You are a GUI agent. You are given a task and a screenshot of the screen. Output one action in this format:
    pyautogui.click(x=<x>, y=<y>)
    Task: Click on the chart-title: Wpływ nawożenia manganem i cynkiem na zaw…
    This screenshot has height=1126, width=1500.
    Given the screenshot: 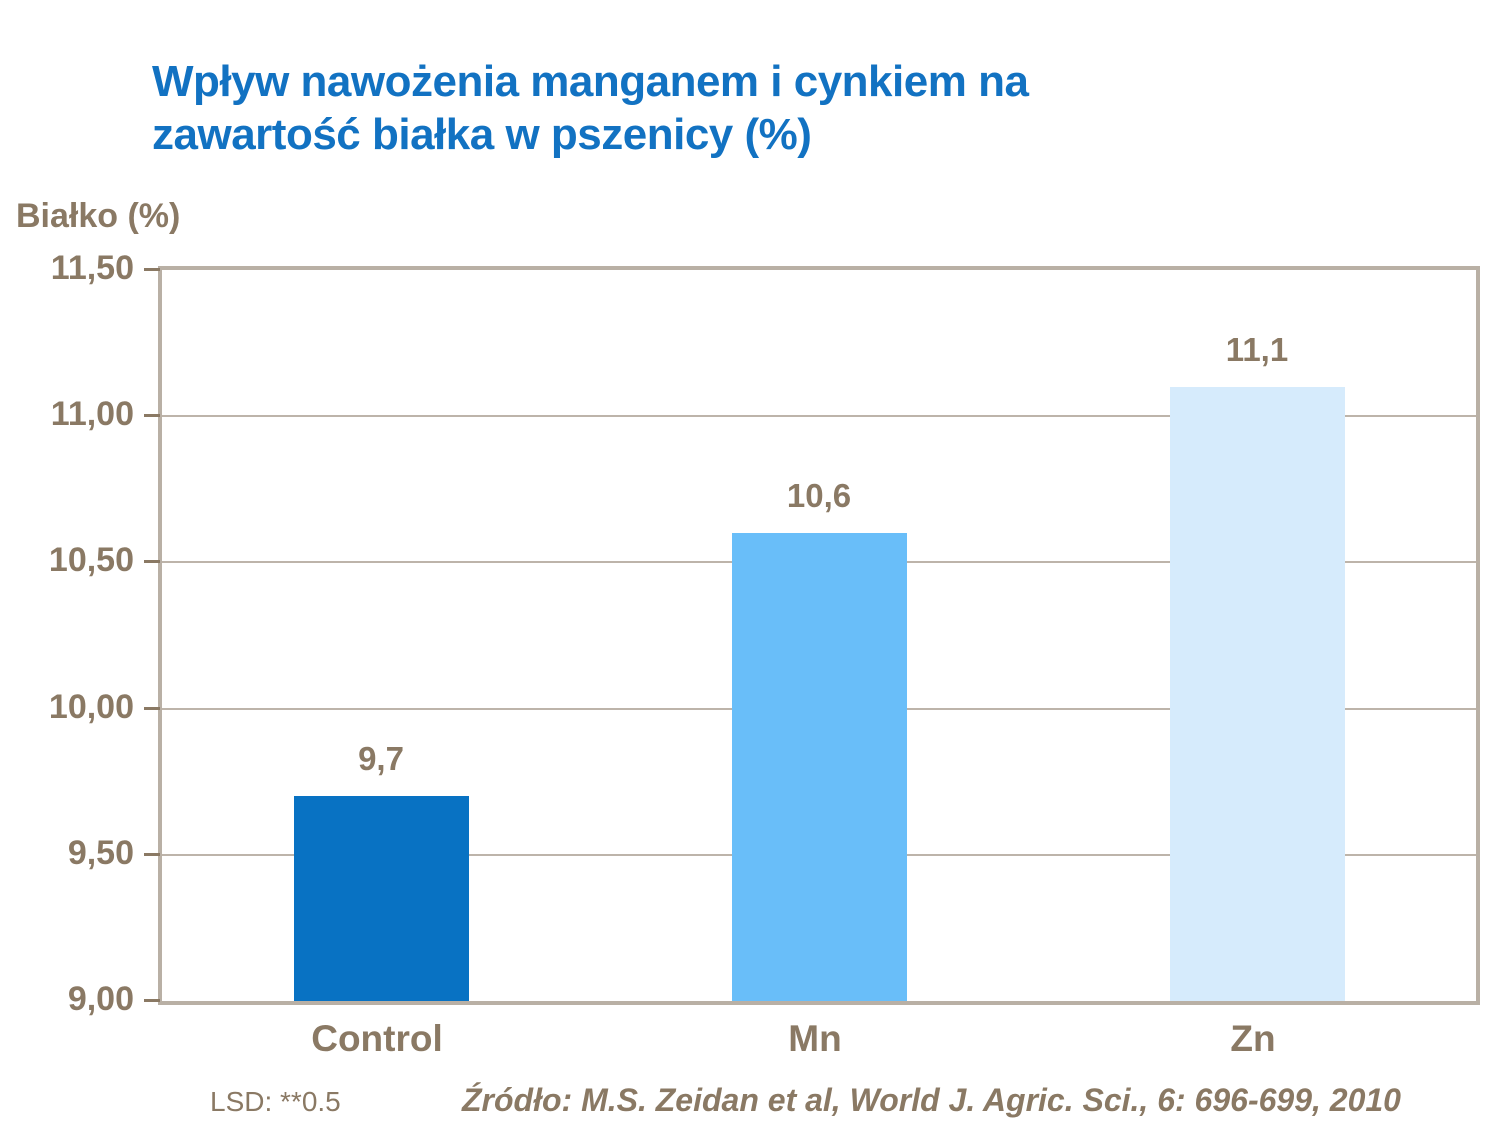 What is the action you would take?
    pyautogui.click(x=590, y=108)
    